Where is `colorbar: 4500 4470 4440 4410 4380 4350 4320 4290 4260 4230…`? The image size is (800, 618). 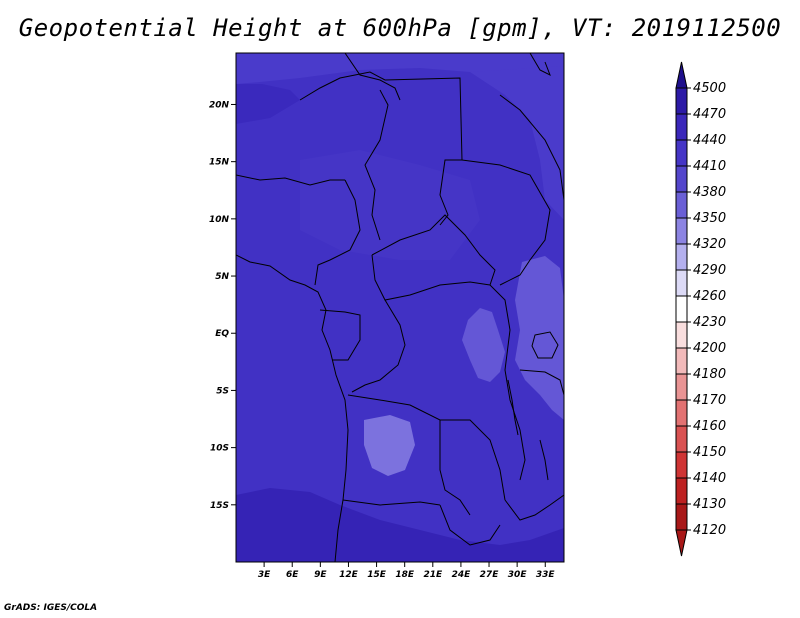
colorbar: 4500 4470 4440 4410 4380 4350 4320 4290 4260 4230… is located at coordinates (700, 309).